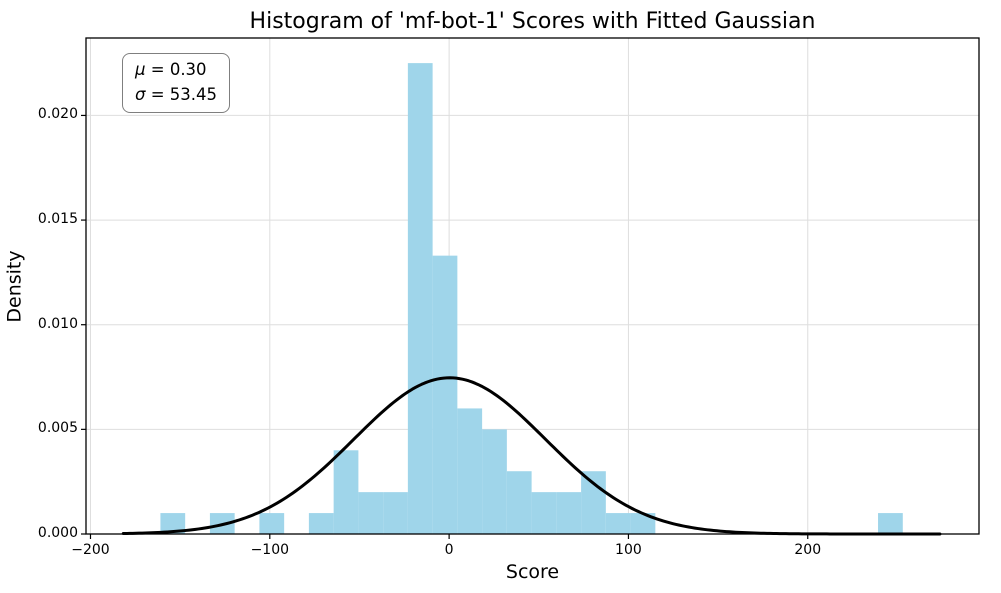 The height and width of the screenshot is (593, 1001). I want to click on sigma-symbol: σ, so click(140, 95).